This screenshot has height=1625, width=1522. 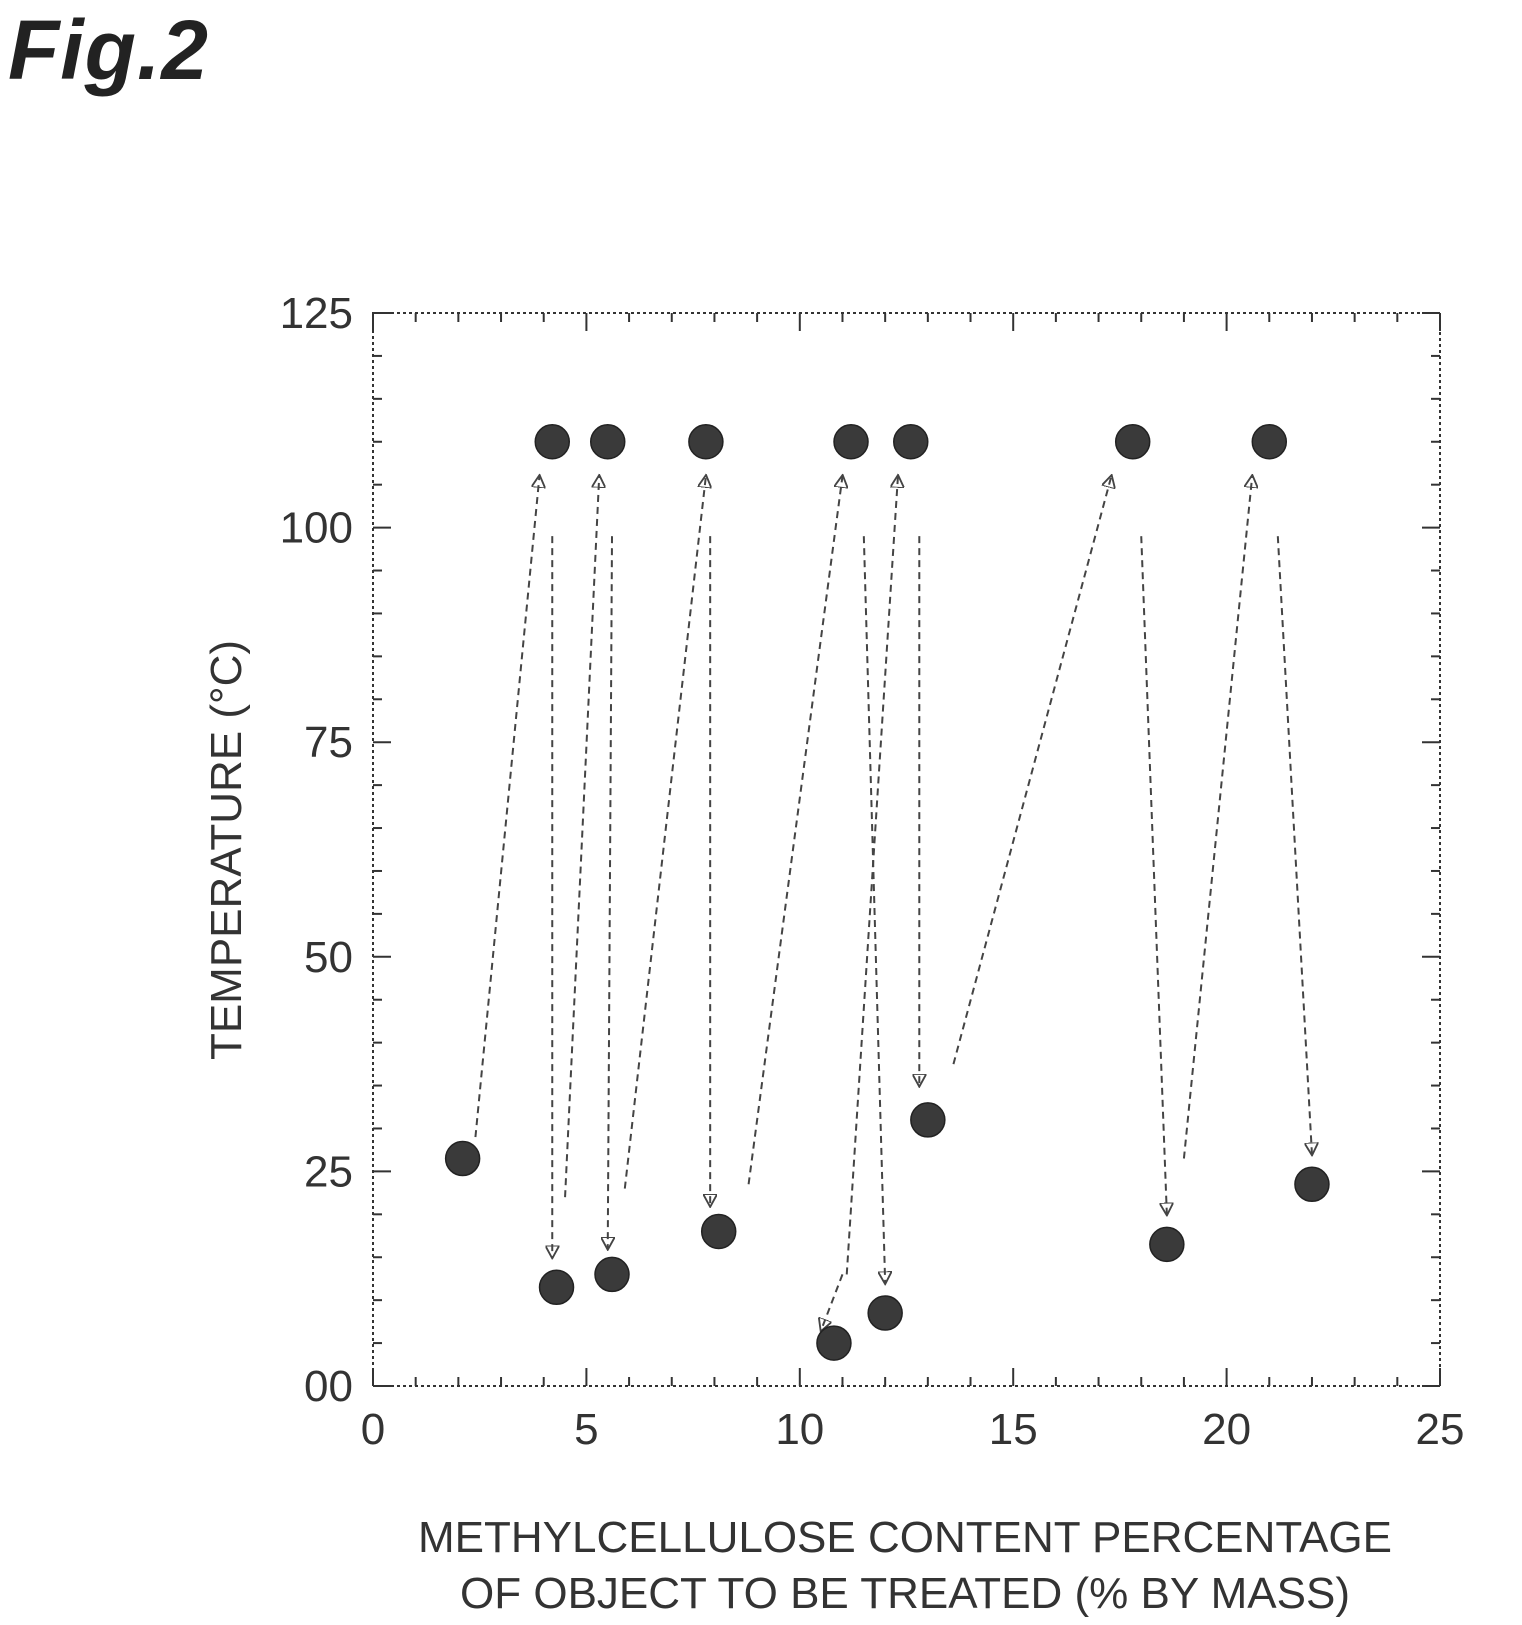 What do you see at coordinates (586, 1429) in the screenshot?
I see `x-tick-label: 5` at bounding box center [586, 1429].